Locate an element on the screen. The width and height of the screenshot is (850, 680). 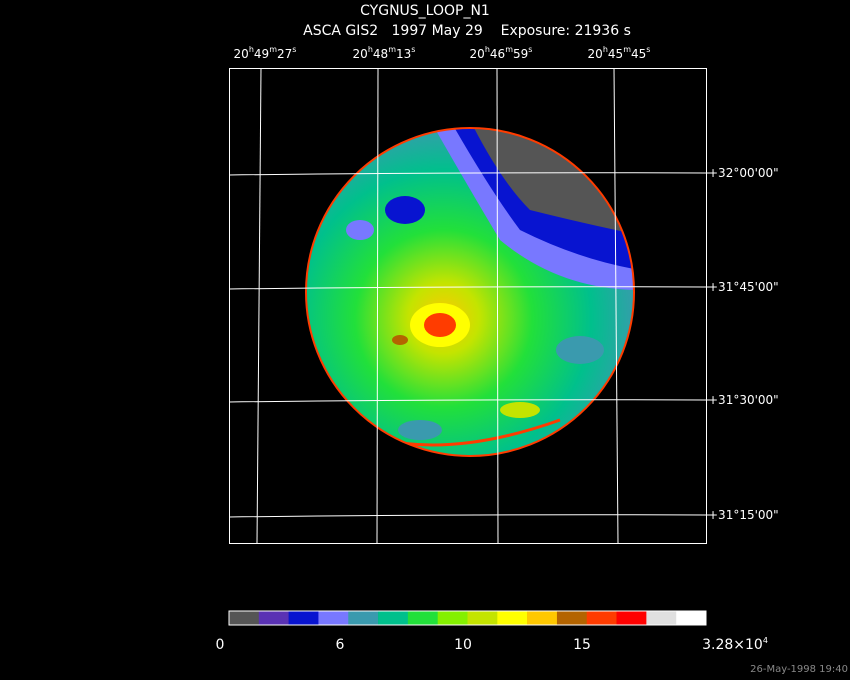
label-part: 13 is located at coordinates (403, 54).